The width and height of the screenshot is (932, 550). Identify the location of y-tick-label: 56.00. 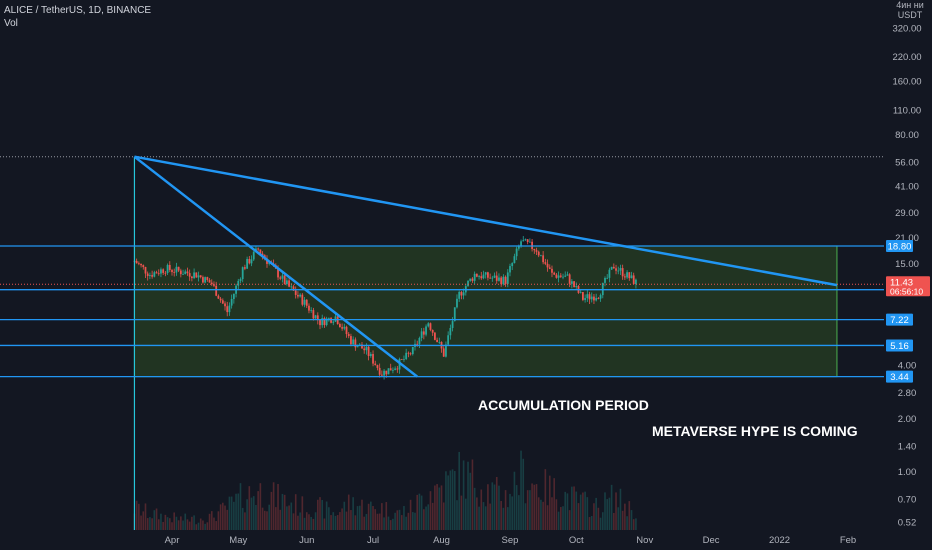
(907, 163).